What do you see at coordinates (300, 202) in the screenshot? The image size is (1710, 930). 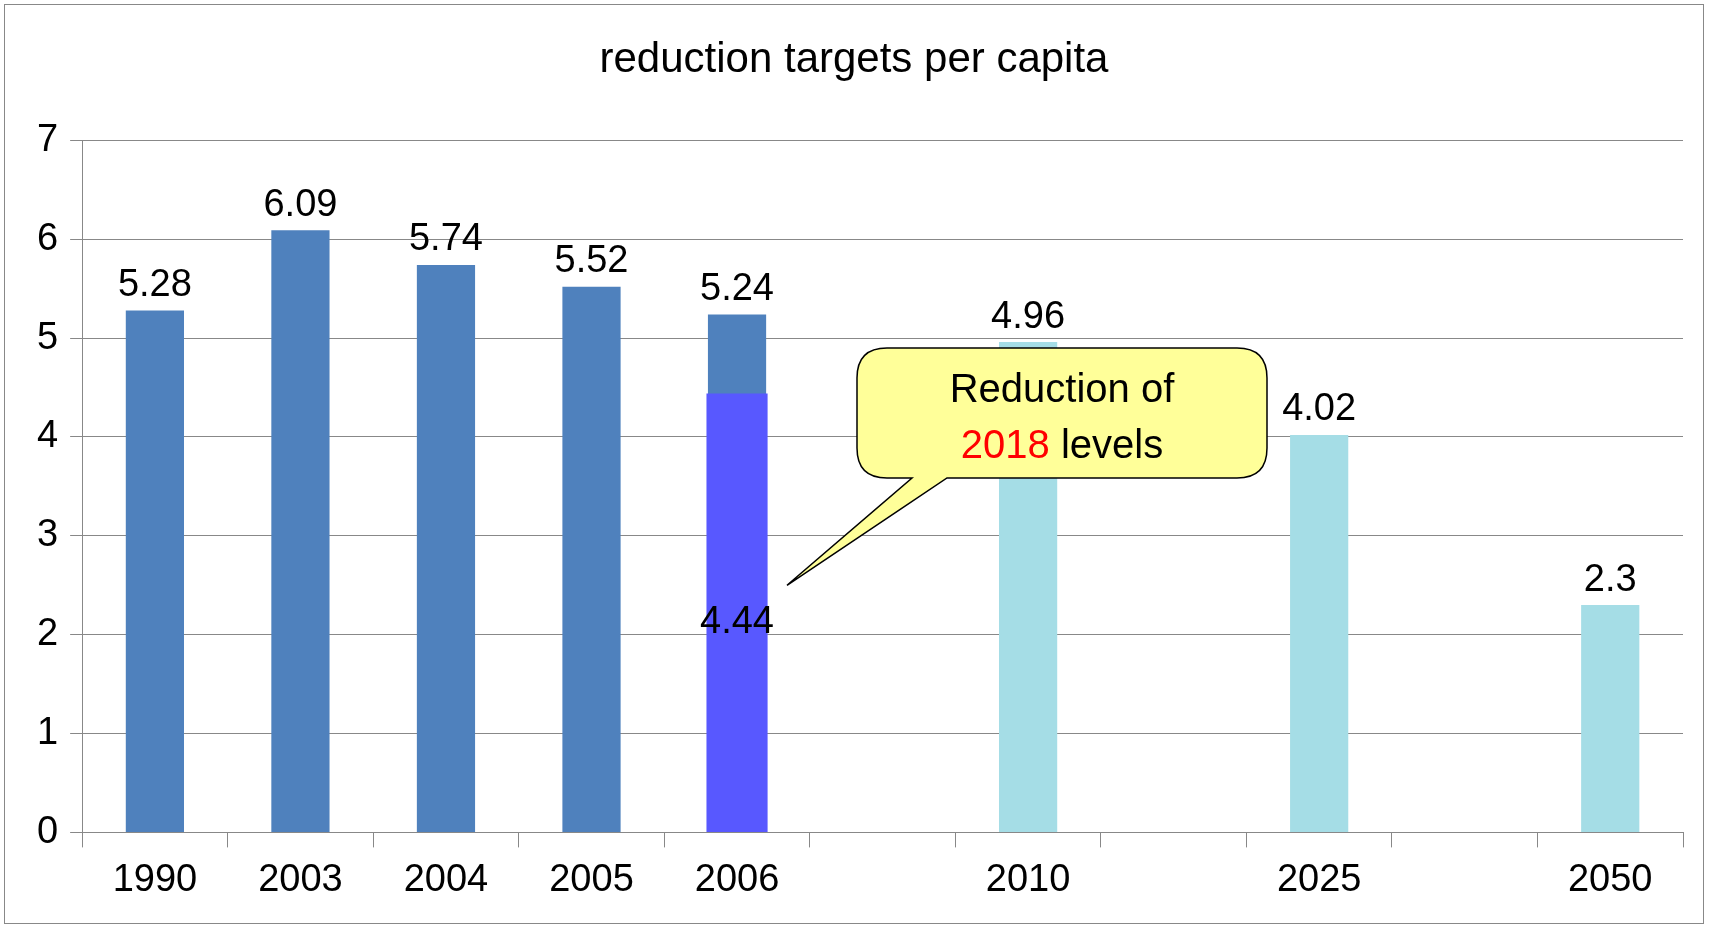 I see `data-label: 6.09` at bounding box center [300, 202].